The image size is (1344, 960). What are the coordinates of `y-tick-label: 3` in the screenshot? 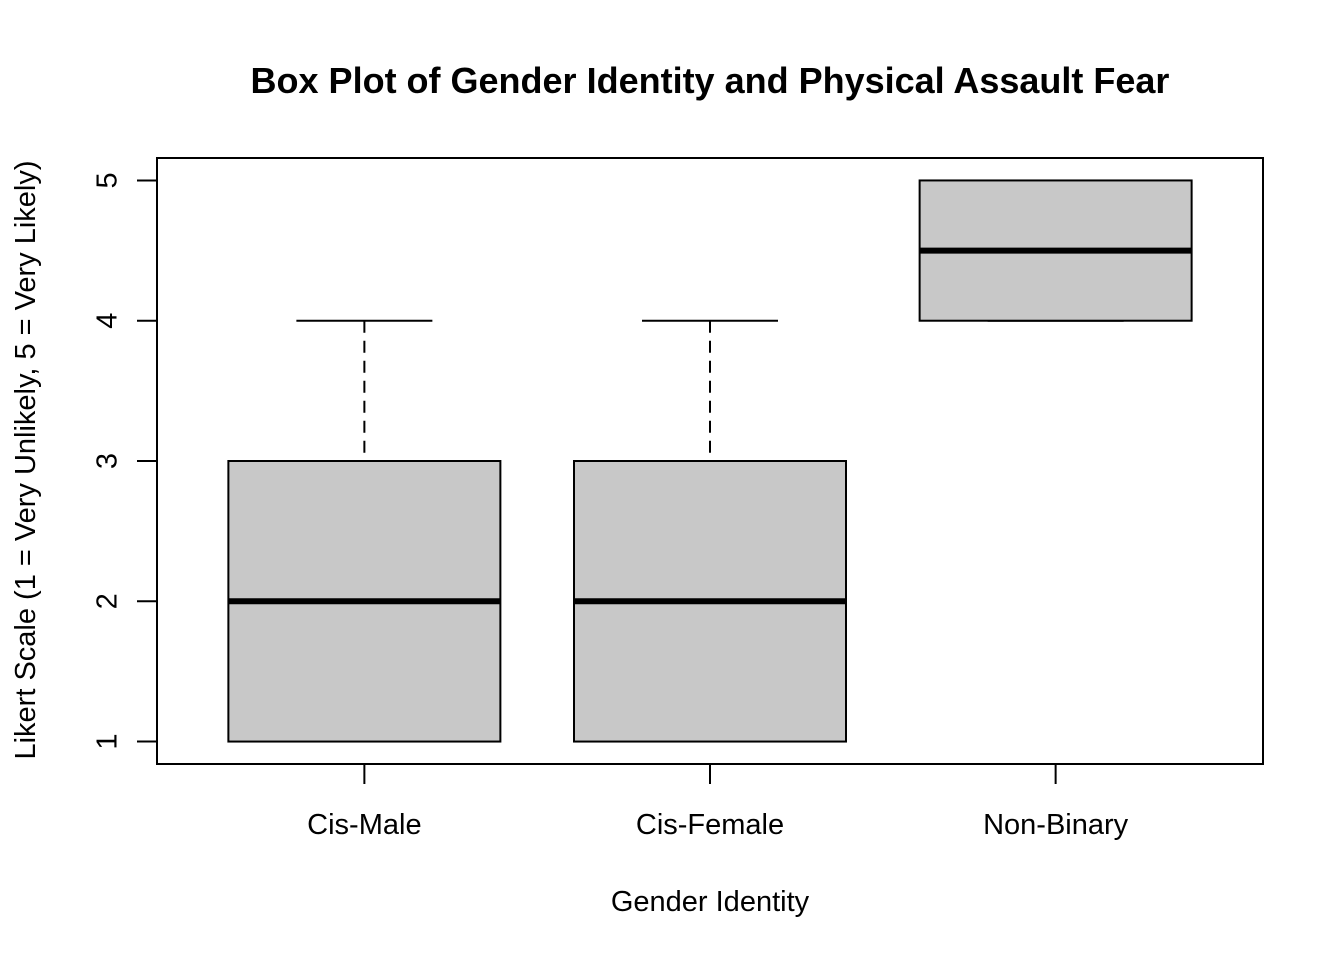 It's located at (108, 461).